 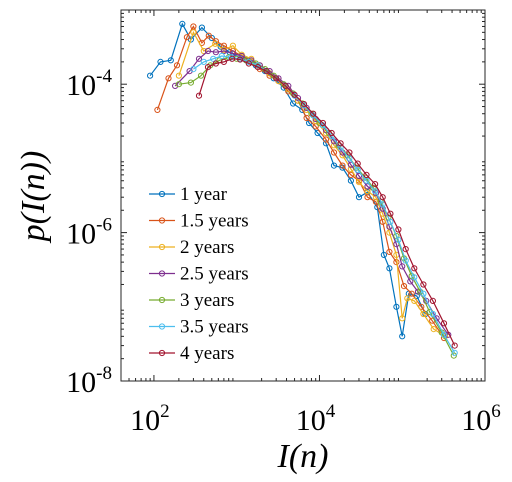 I want to click on legend-item: 2.5 years, so click(x=199, y=274).